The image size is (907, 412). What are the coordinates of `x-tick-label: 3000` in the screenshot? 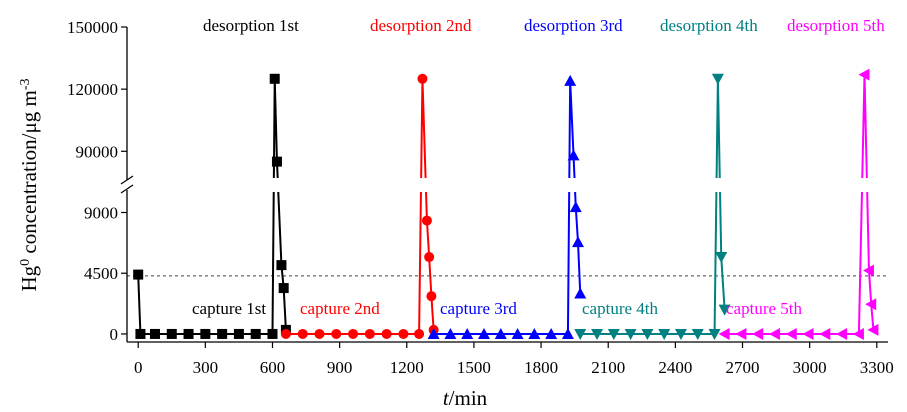 It's located at (810, 367).